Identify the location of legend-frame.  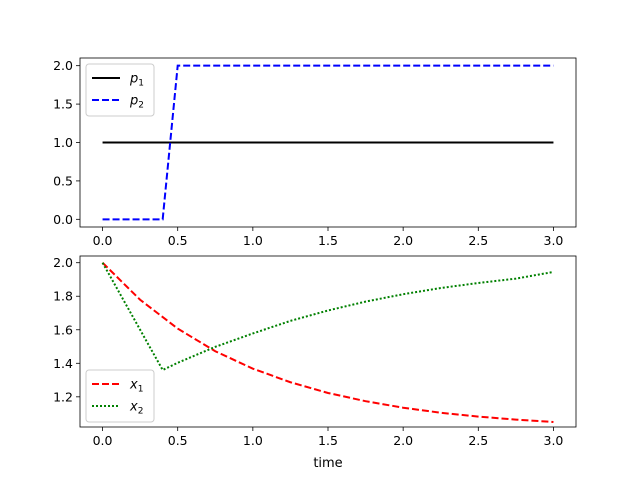
(120, 396).